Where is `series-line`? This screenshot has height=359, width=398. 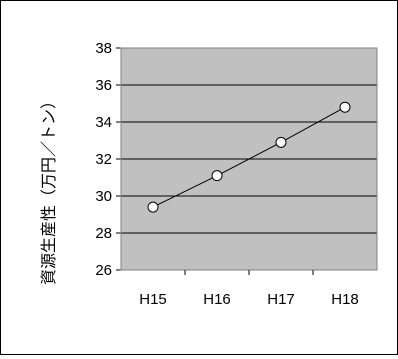
series-line is located at coordinates (249, 157).